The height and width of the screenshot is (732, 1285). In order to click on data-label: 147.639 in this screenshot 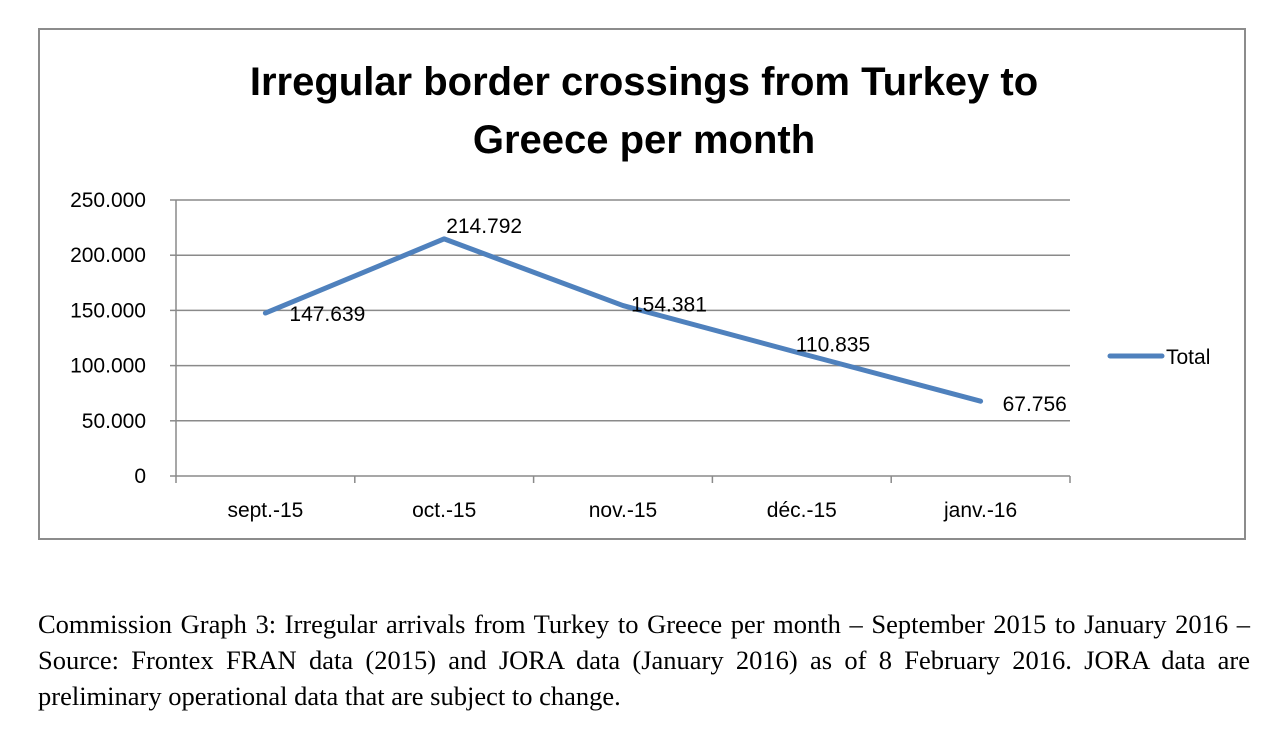, I will do `click(327, 314)`.